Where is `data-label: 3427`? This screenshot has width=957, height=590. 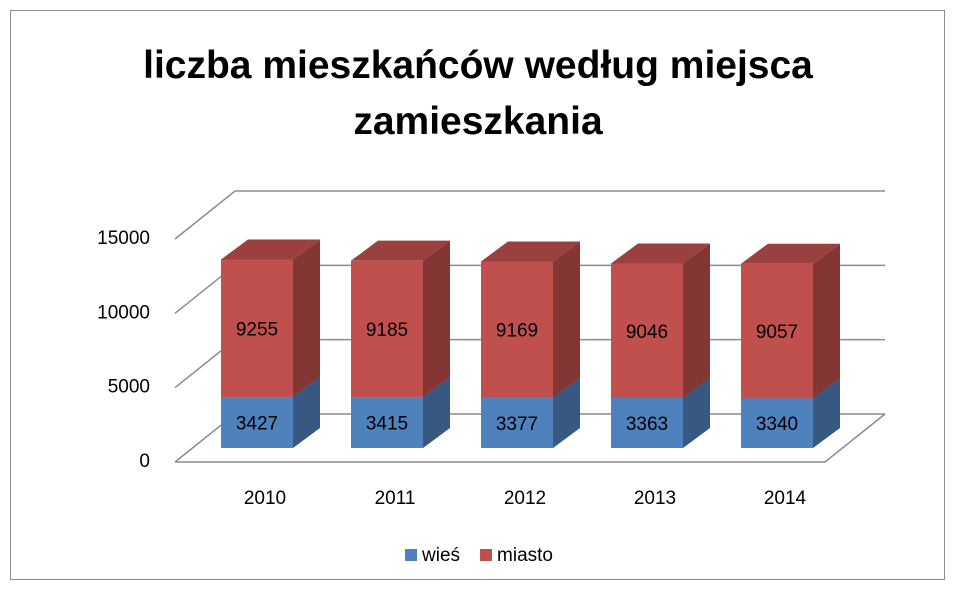 data-label: 3427 is located at coordinates (257, 424).